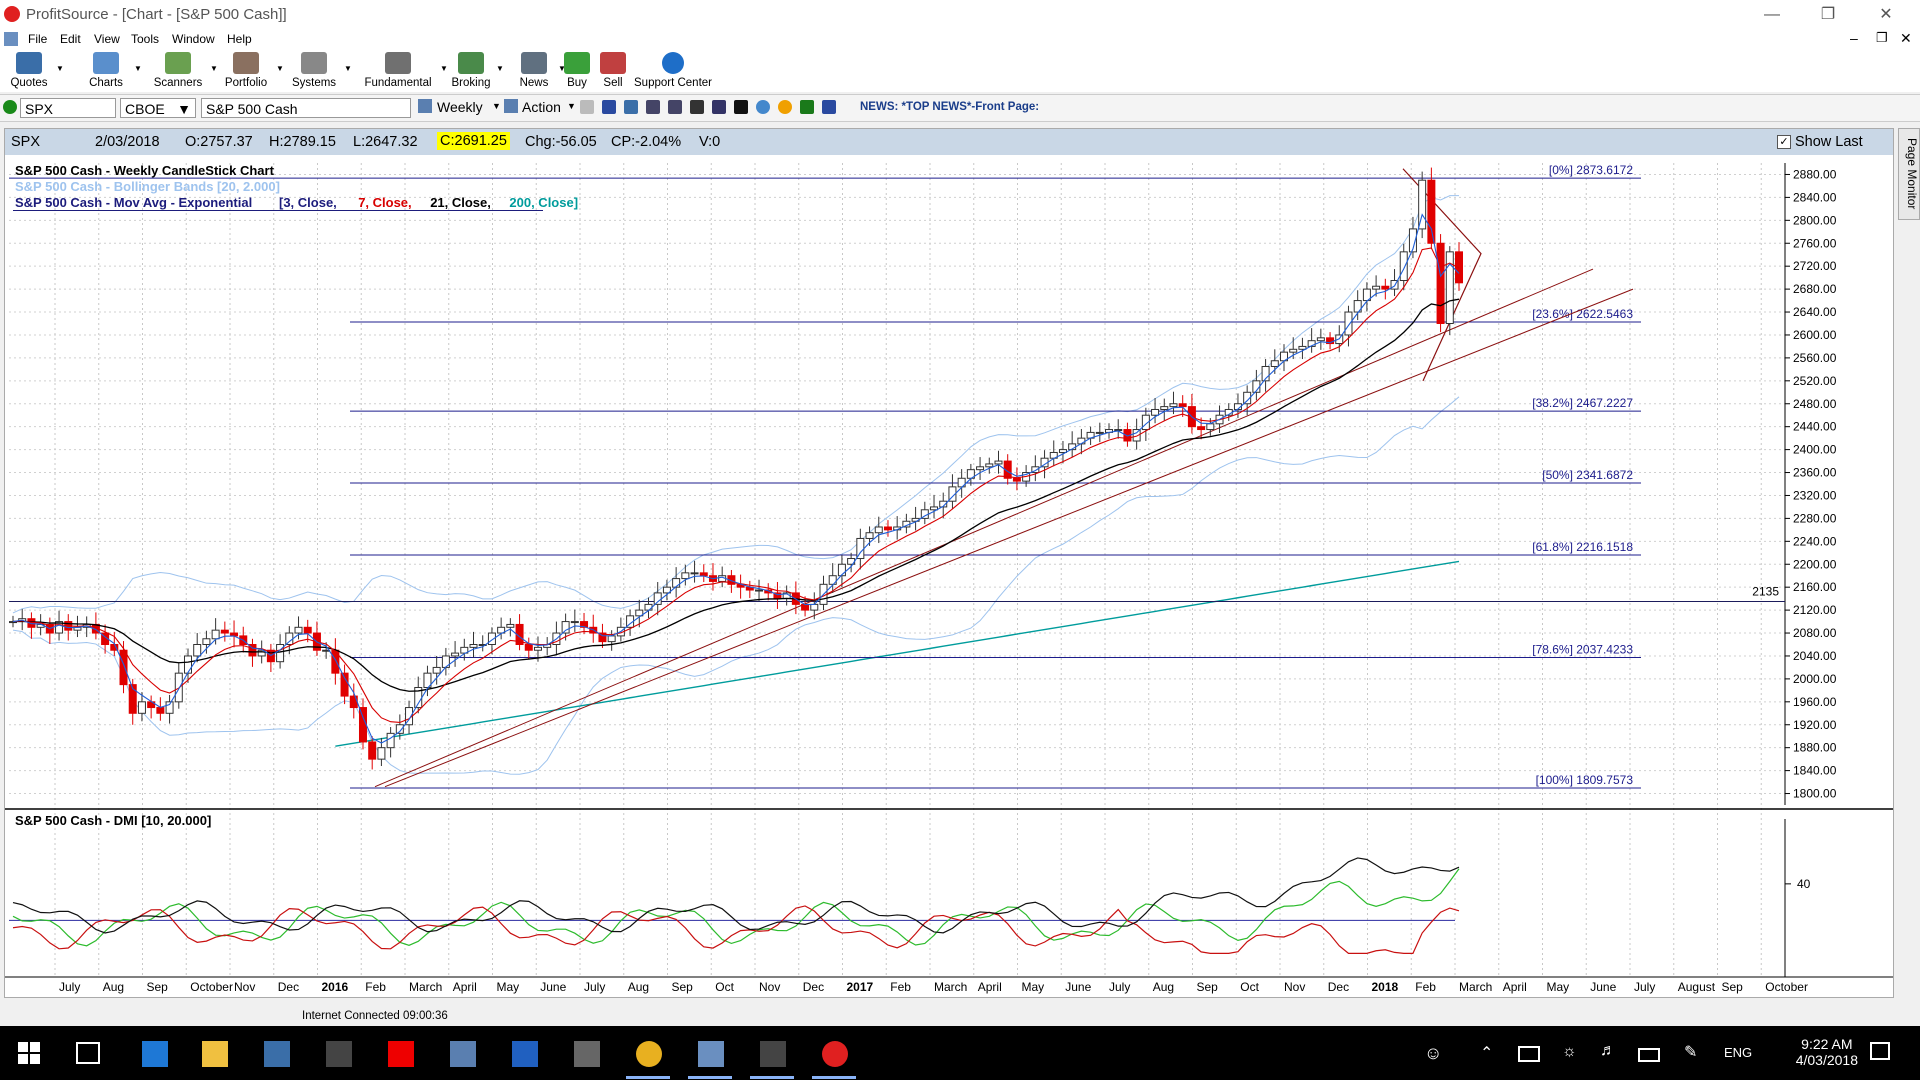 This screenshot has height=1080, width=1920. I want to click on indicator-icon, so click(741, 107).